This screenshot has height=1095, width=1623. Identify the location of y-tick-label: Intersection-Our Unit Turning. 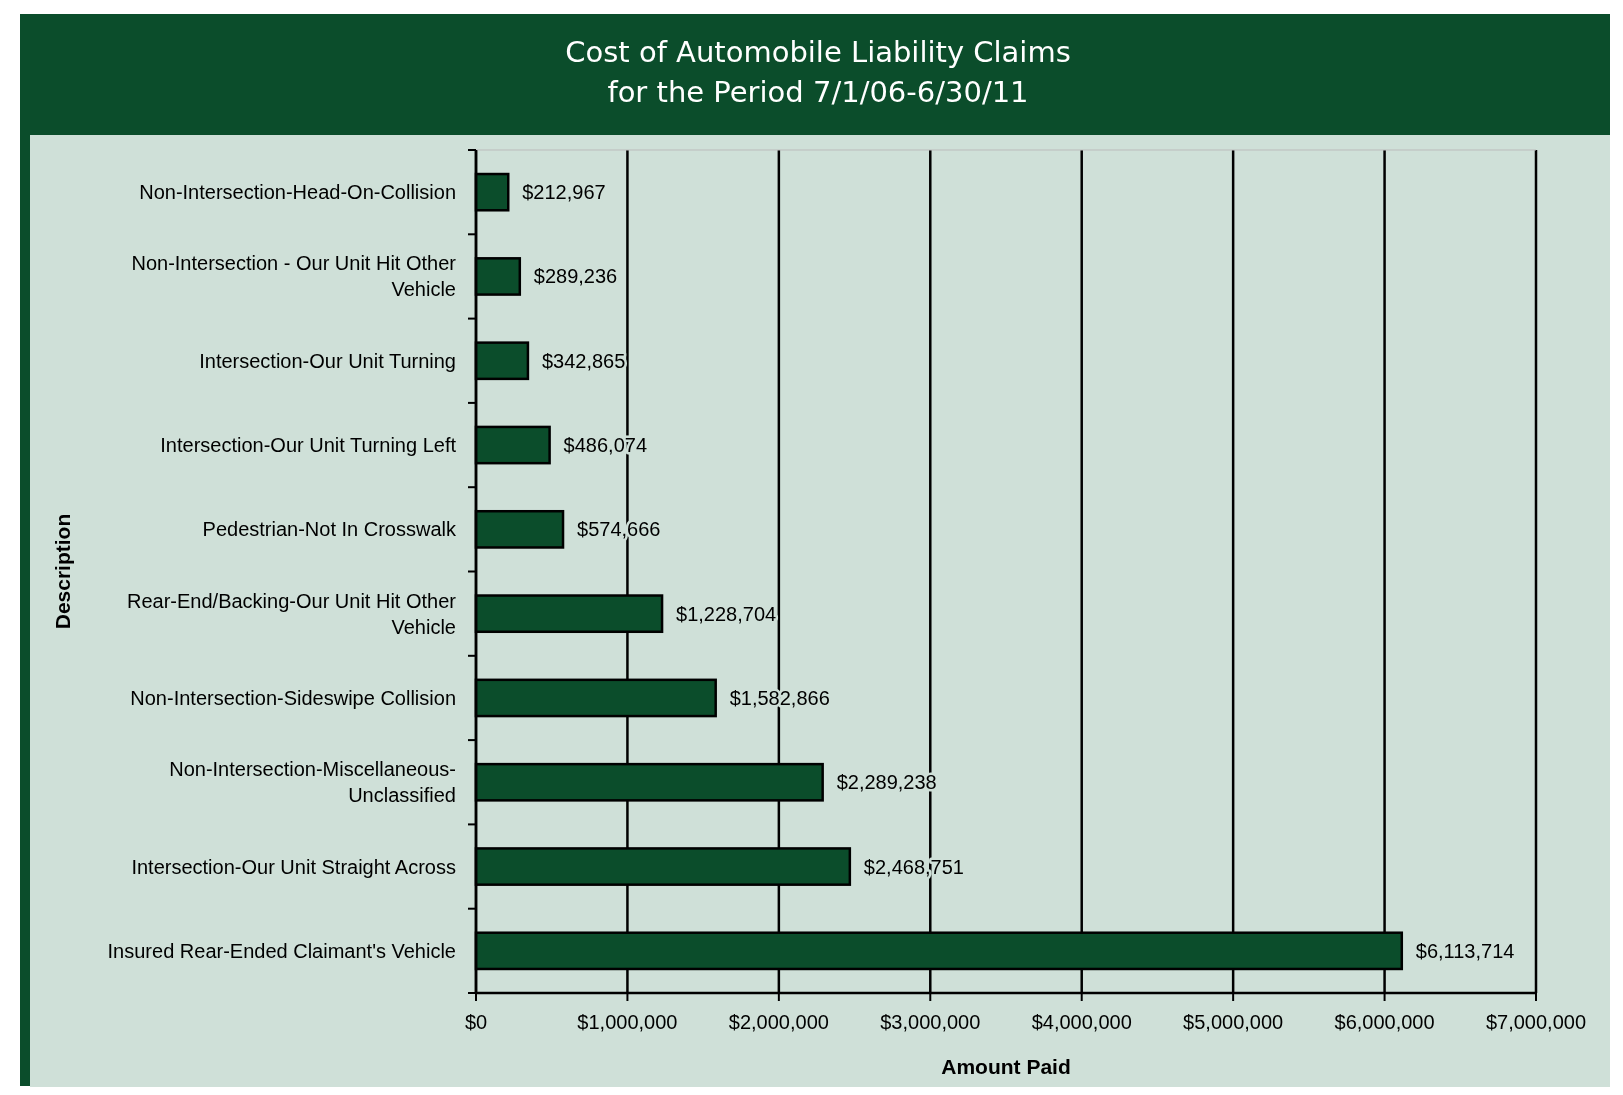
(327, 360).